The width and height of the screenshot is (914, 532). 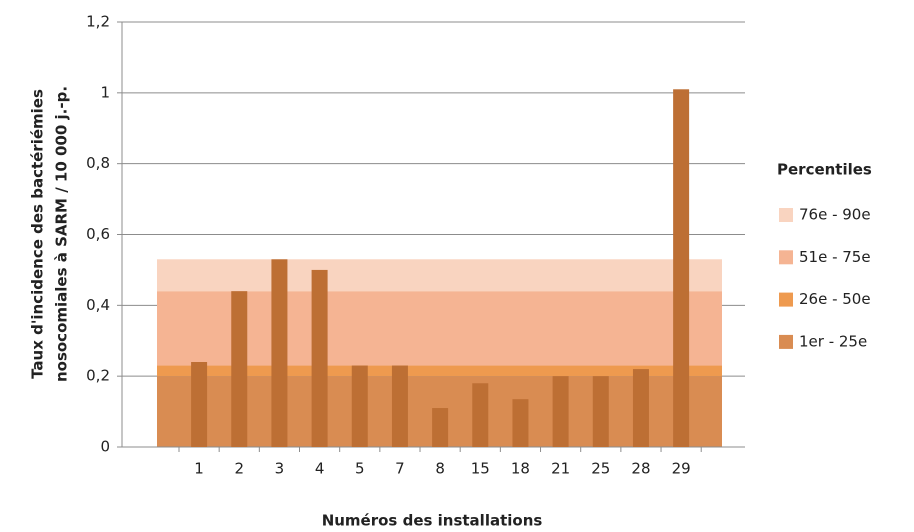 I want to click on y-tick-label: 0,8, so click(x=98, y=163).